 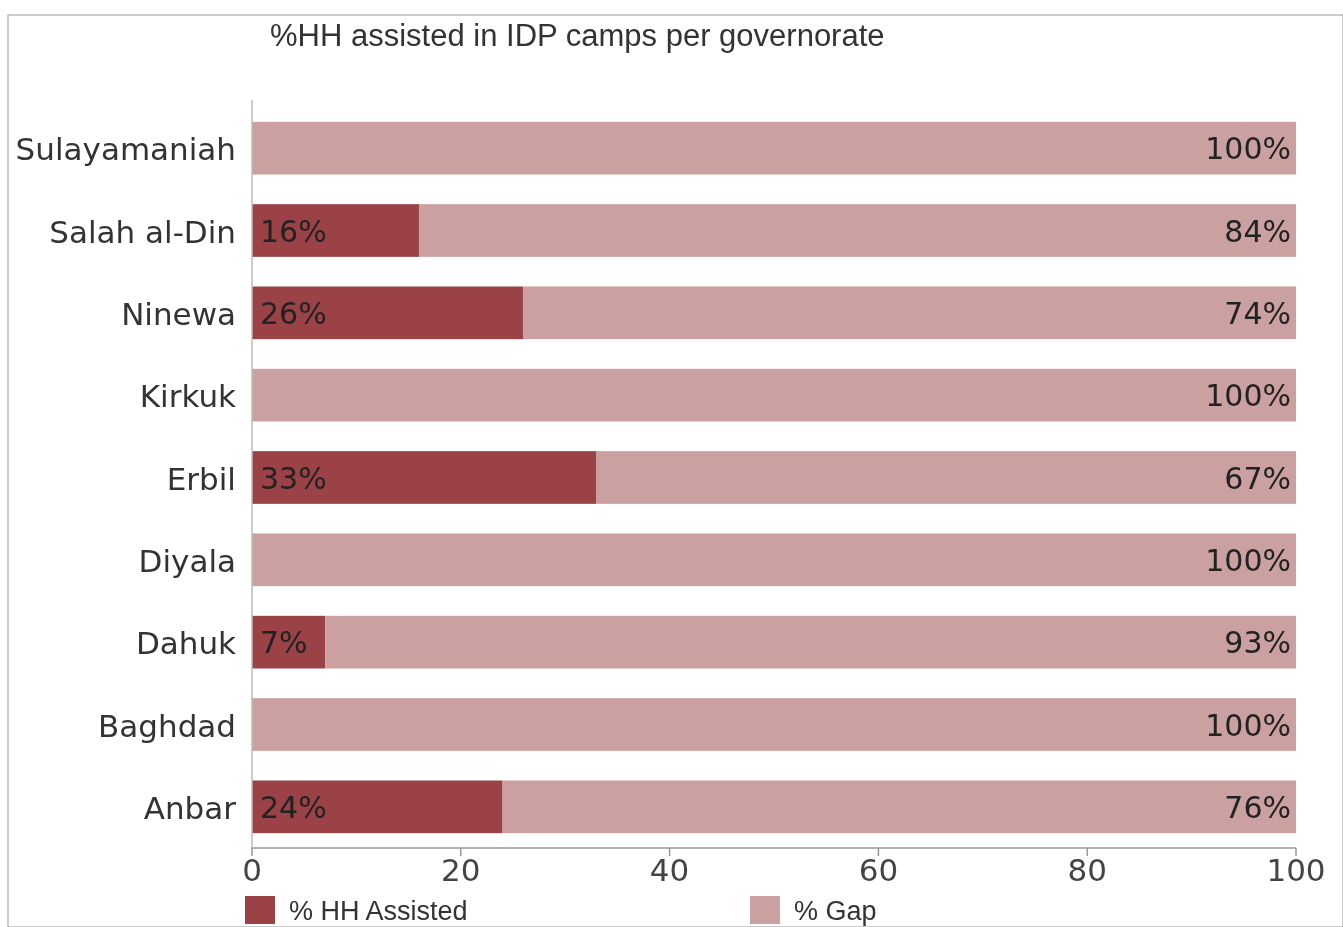 I want to click on data-label: 26%, so click(x=293, y=313).